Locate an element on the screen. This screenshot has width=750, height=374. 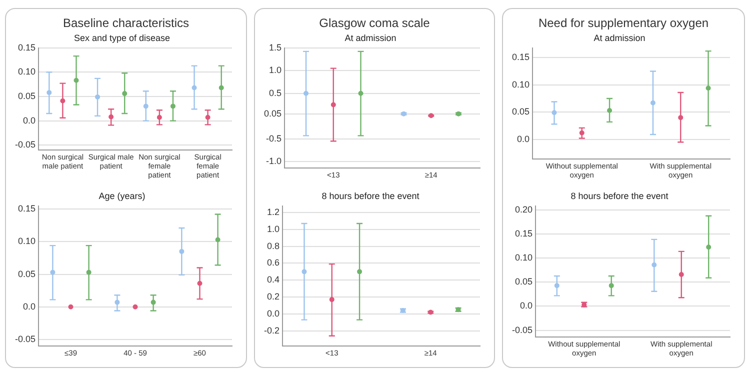
chart-title: Baseline characteristics is located at coordinates (126, 23).